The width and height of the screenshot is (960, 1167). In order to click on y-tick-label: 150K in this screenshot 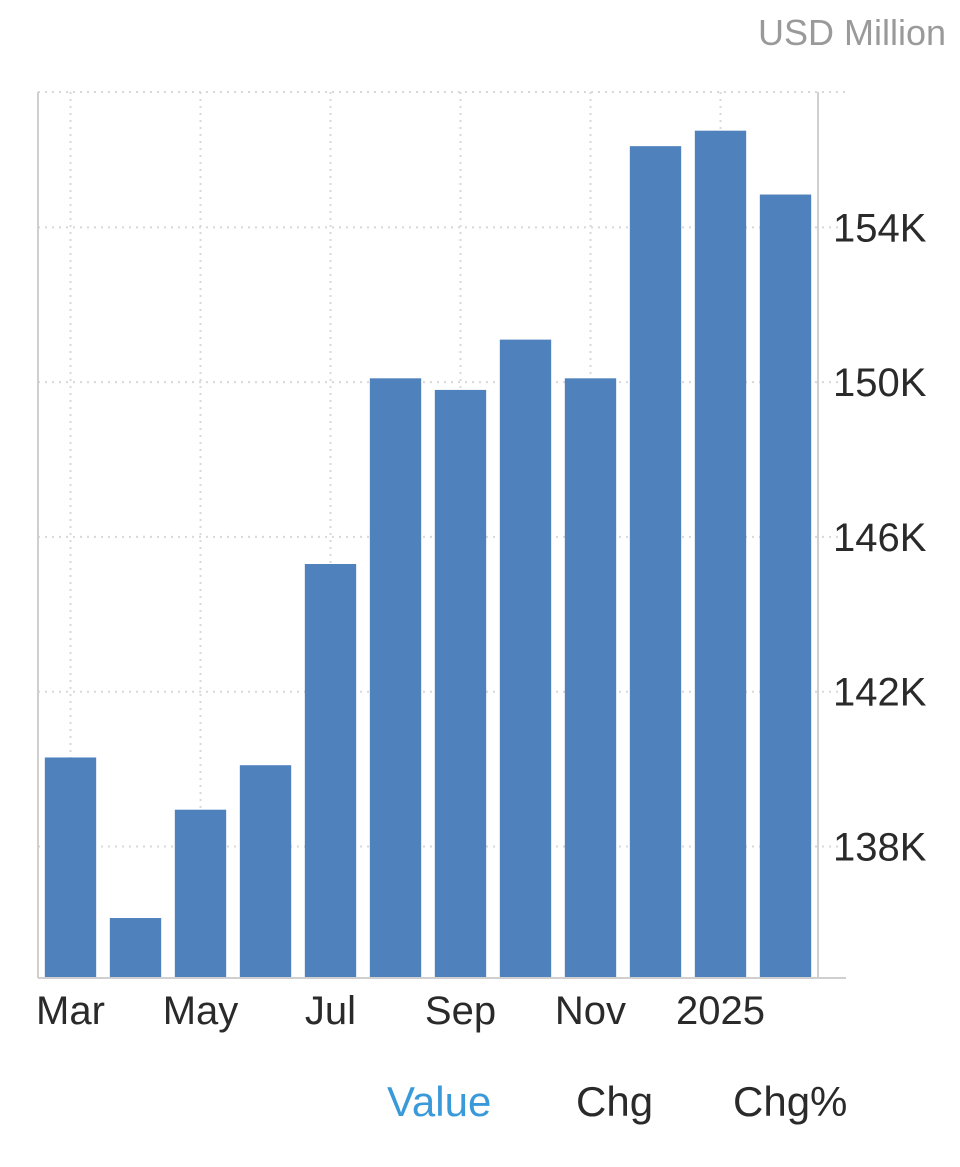, I will do `click(880, 383)`.